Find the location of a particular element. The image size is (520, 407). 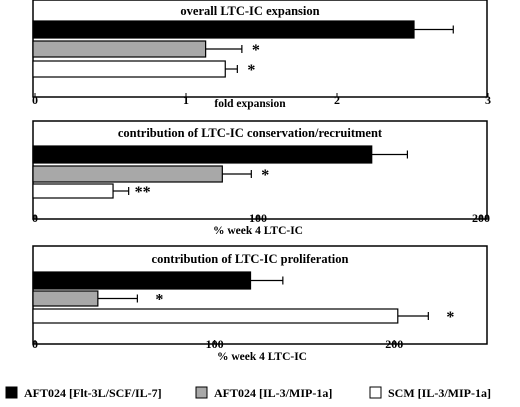

legend-swatch-il3-aft is located at coordinates (201, 392).